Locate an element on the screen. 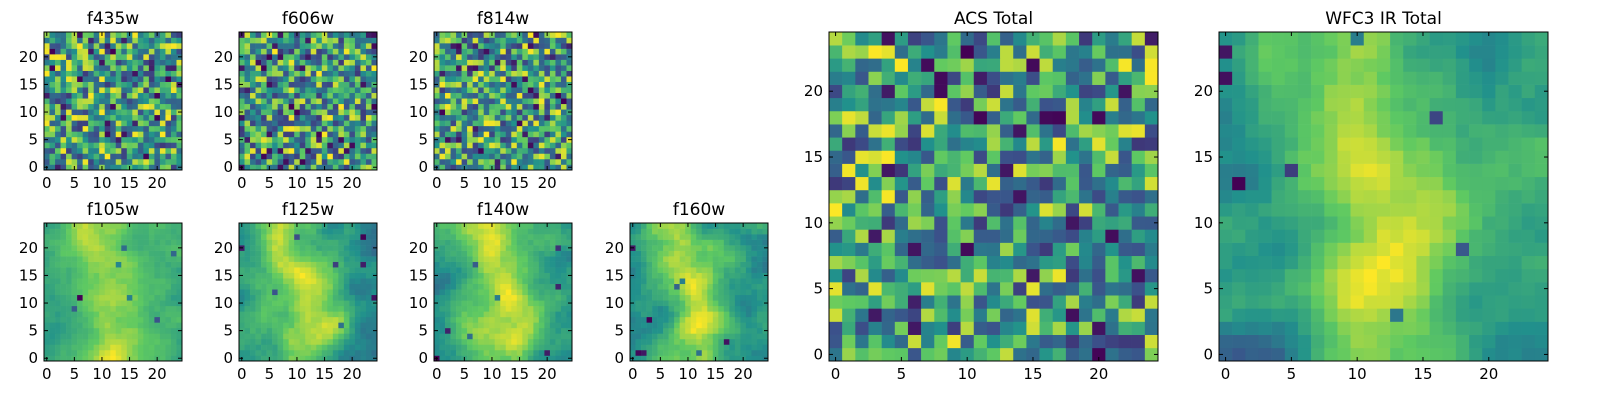 This screenshot has height=400, width=1600. x-tick-label: 10 is located at coordinates (687, 374).